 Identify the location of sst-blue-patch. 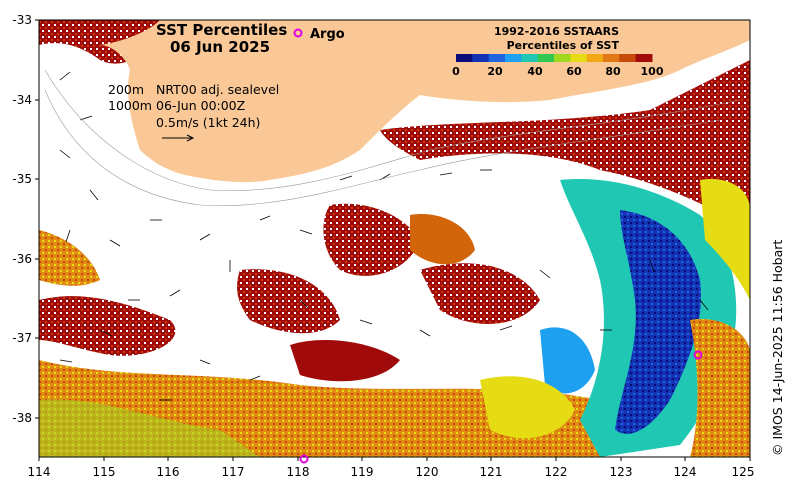
(567, 360).